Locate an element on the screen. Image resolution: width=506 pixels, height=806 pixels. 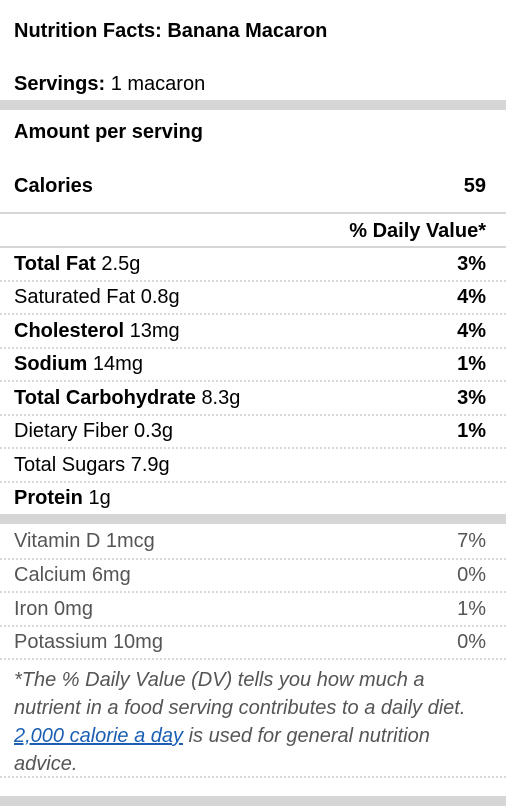
calories-label: Calories is located at coordinates (53, 186).